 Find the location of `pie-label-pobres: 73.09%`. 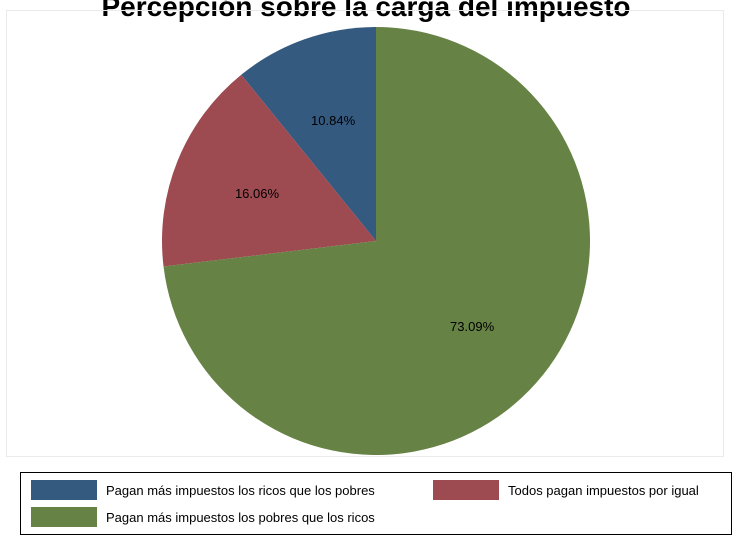

pie-label-pobres: 73.09% is located at coordinates (472, 326).